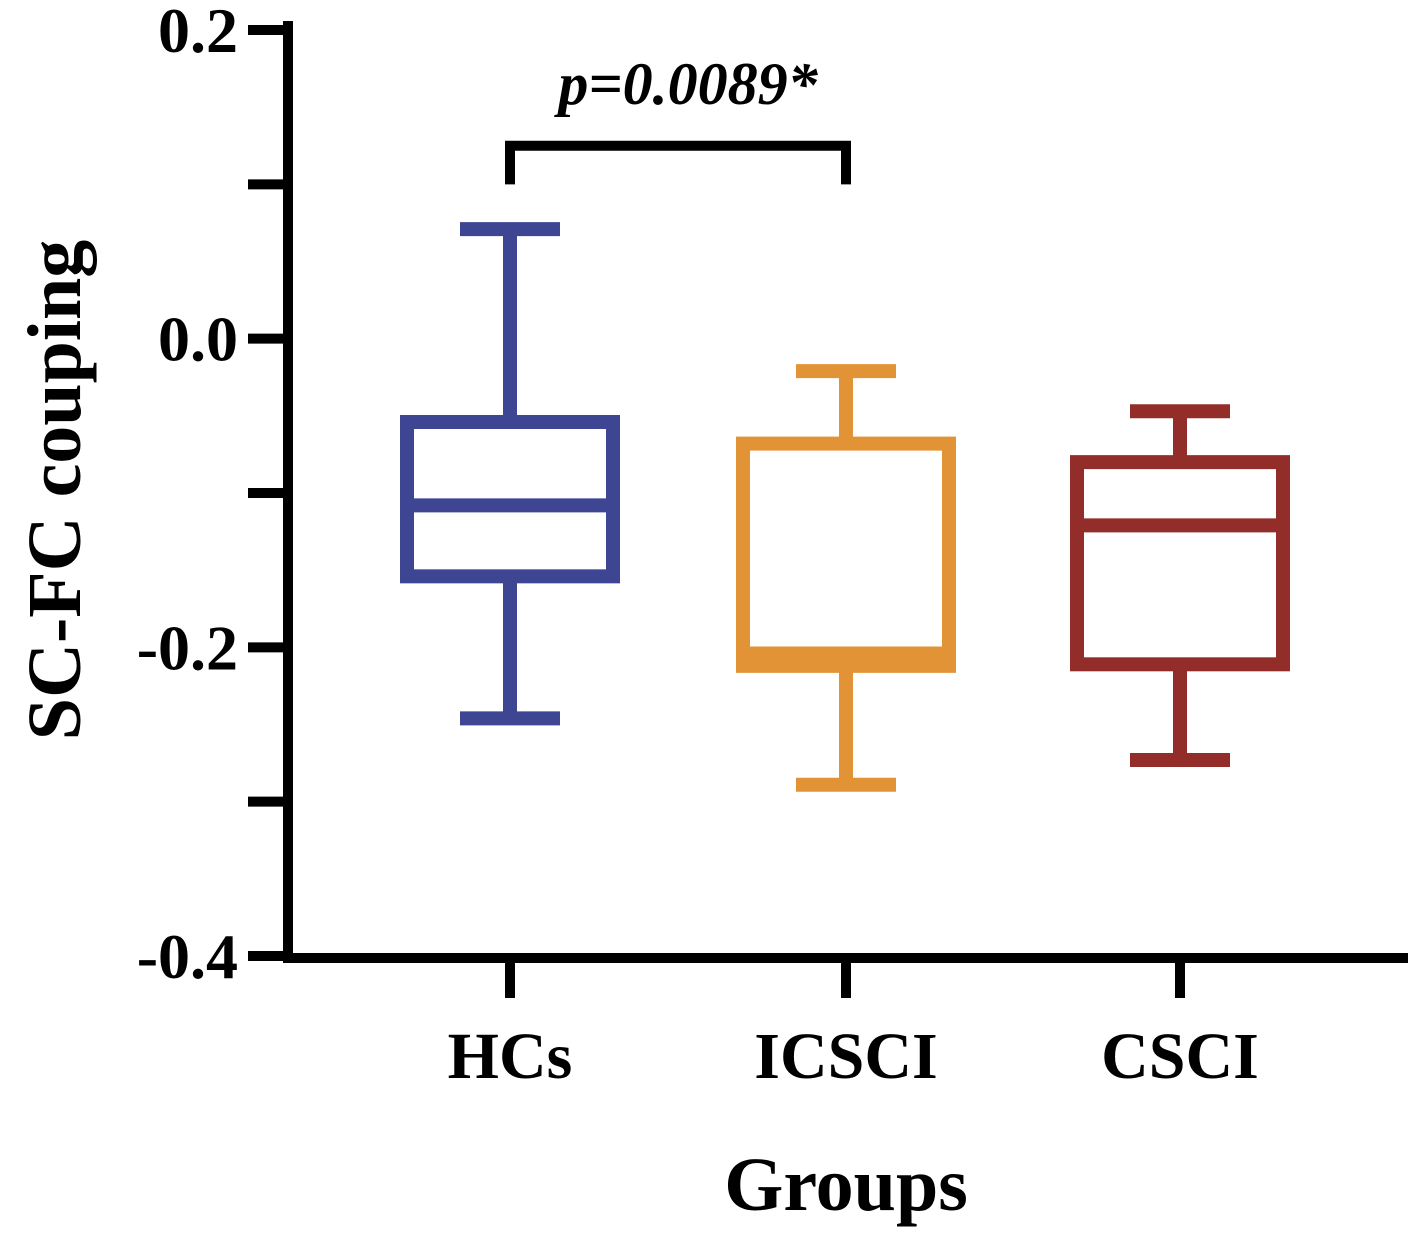 Image resolution: width=1412 pixels, height=1235 pixels. I want to click on y-tick-label: -0.2, so click(187, 647).